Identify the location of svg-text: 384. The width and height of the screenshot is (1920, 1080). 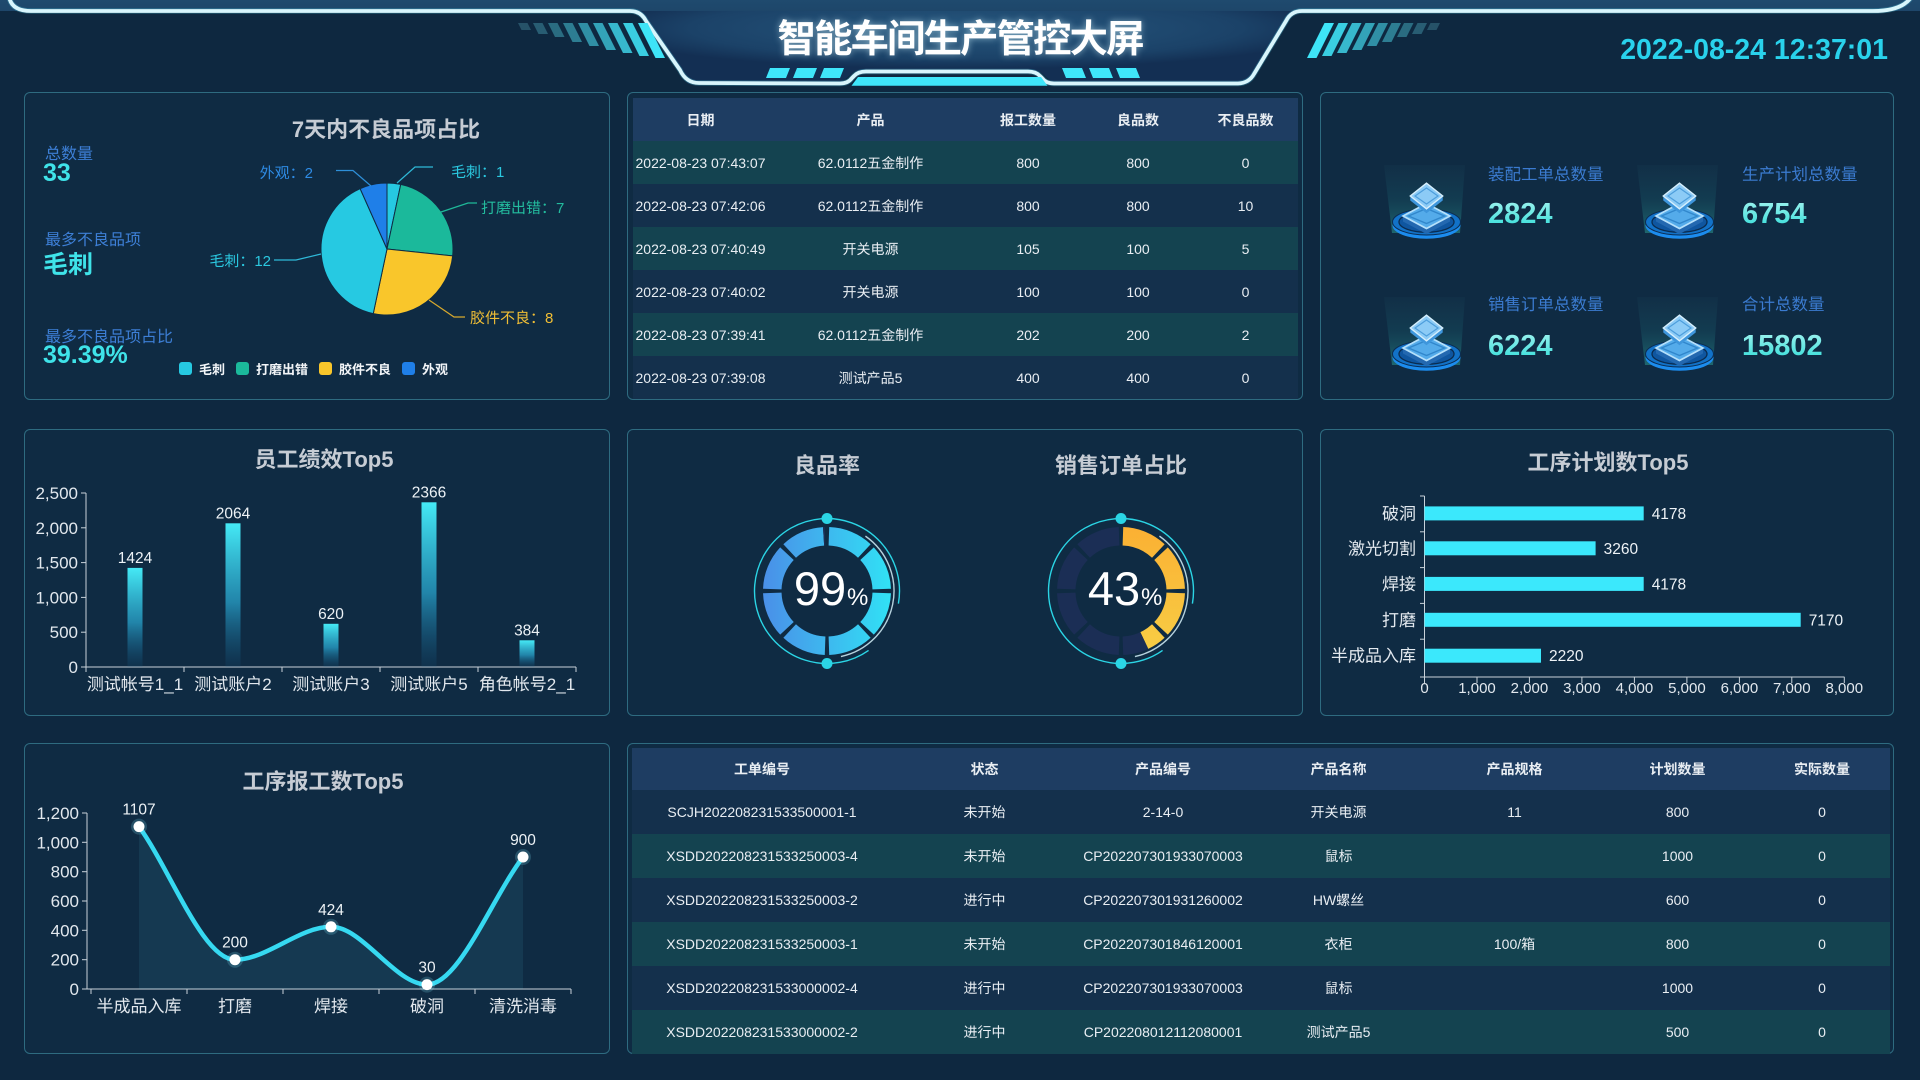
(527, 630).